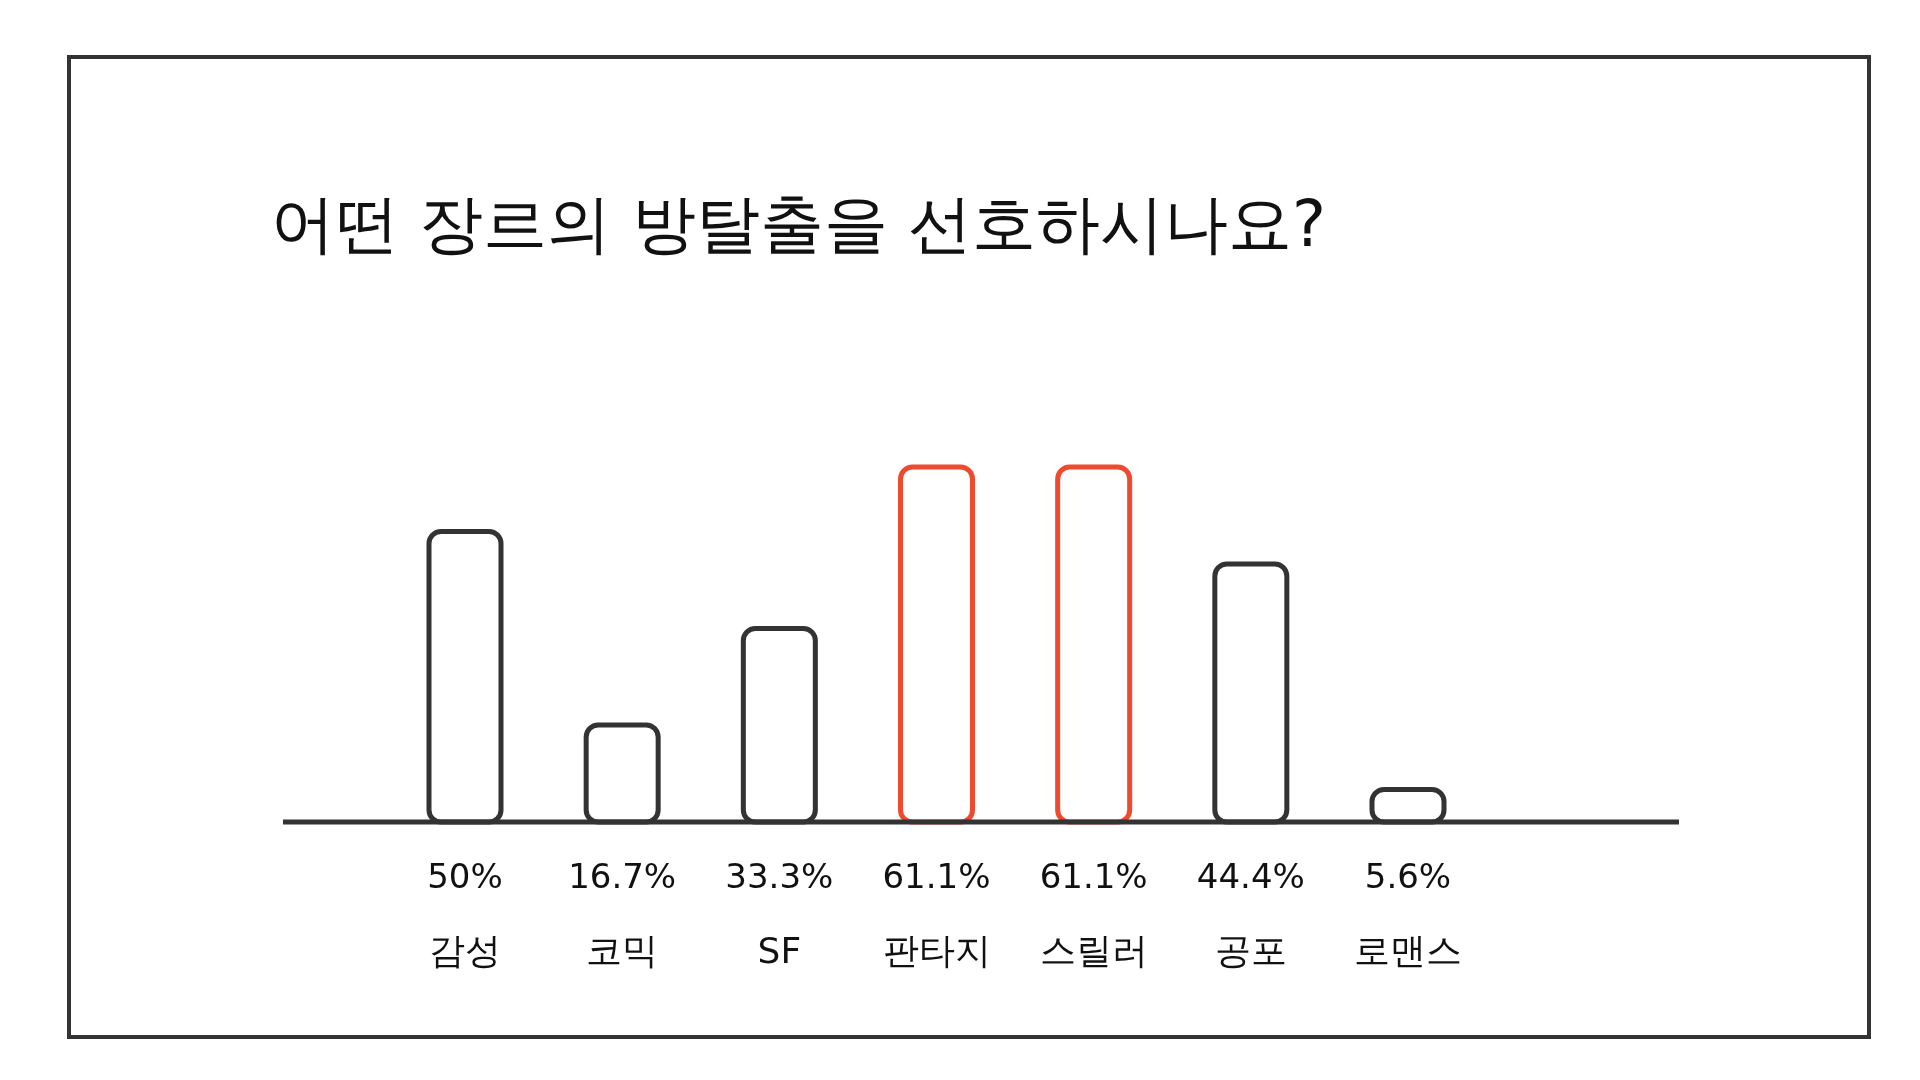 This screenshot has height=1080, width=1920. Describe the element at coordinates (622, 950) in the screenshot. I see `x-tick-label: 코믹` at that location.